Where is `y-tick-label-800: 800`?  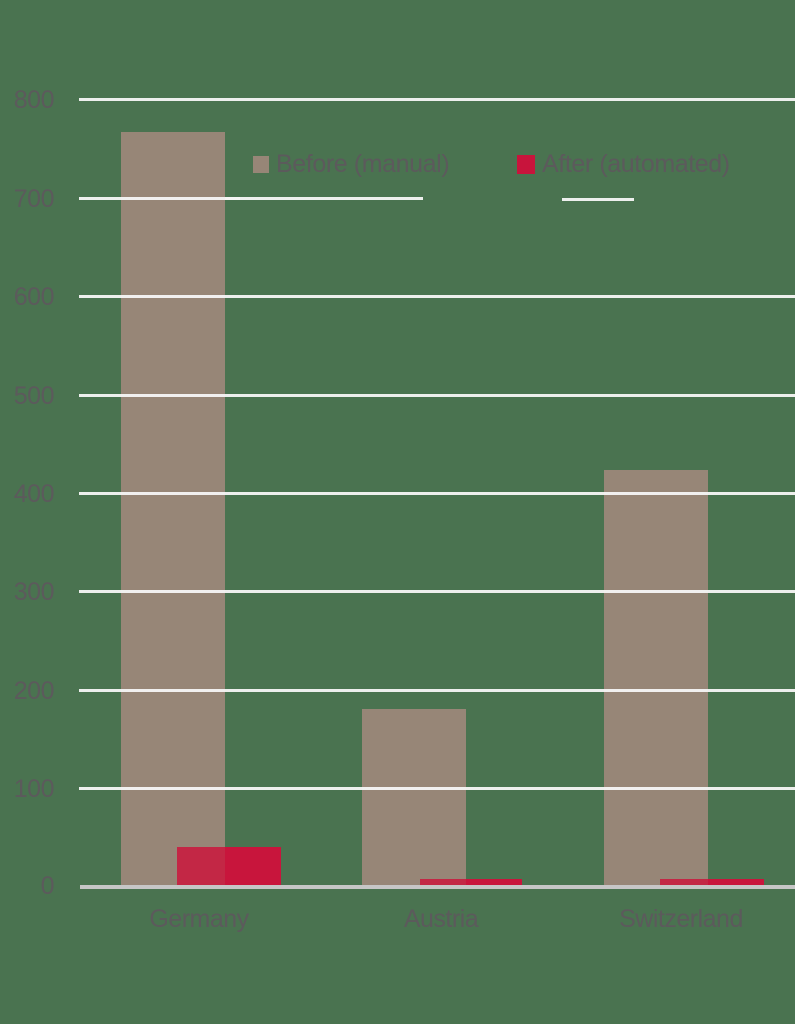 y-tick-label-800: 800 is located at coordinates (34, 100).